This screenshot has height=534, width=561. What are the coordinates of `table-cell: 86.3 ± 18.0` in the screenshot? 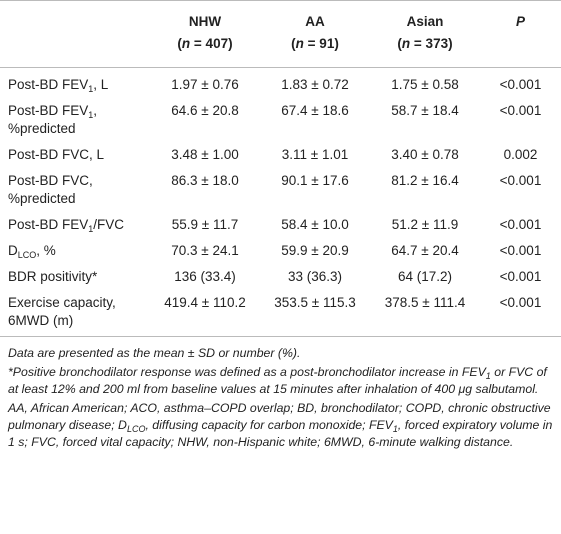 It's located at (205, 180).